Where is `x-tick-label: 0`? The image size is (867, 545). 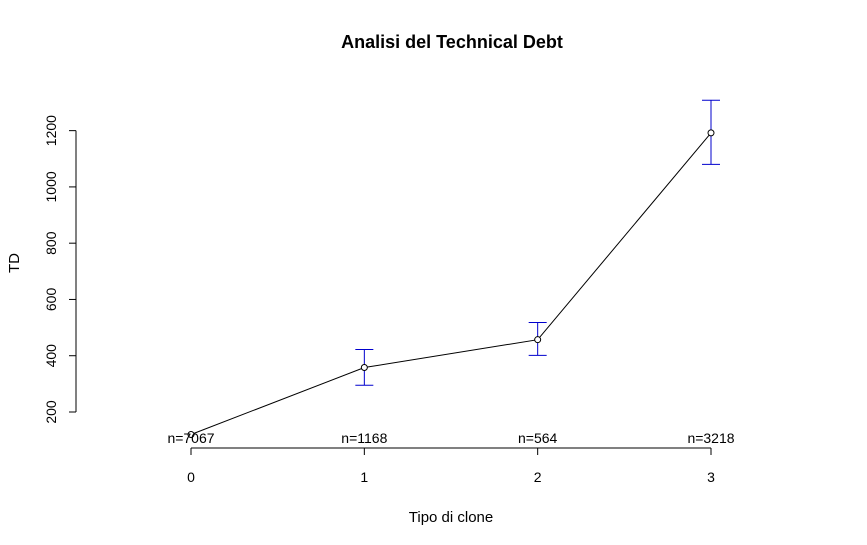
x-tick-label: 0 is located at coordinates (191, 477).